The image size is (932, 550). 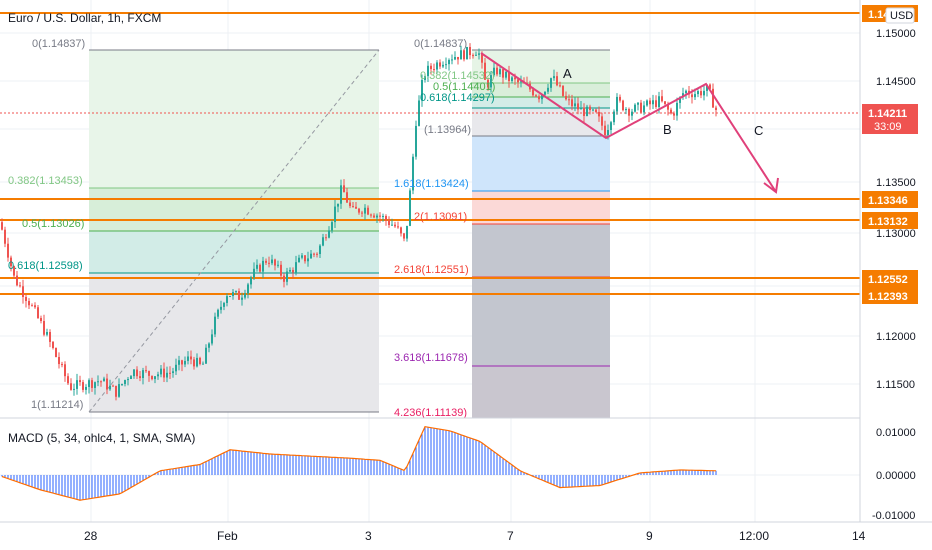 I want to click on abc-pattern, so click(x=629, y=123).